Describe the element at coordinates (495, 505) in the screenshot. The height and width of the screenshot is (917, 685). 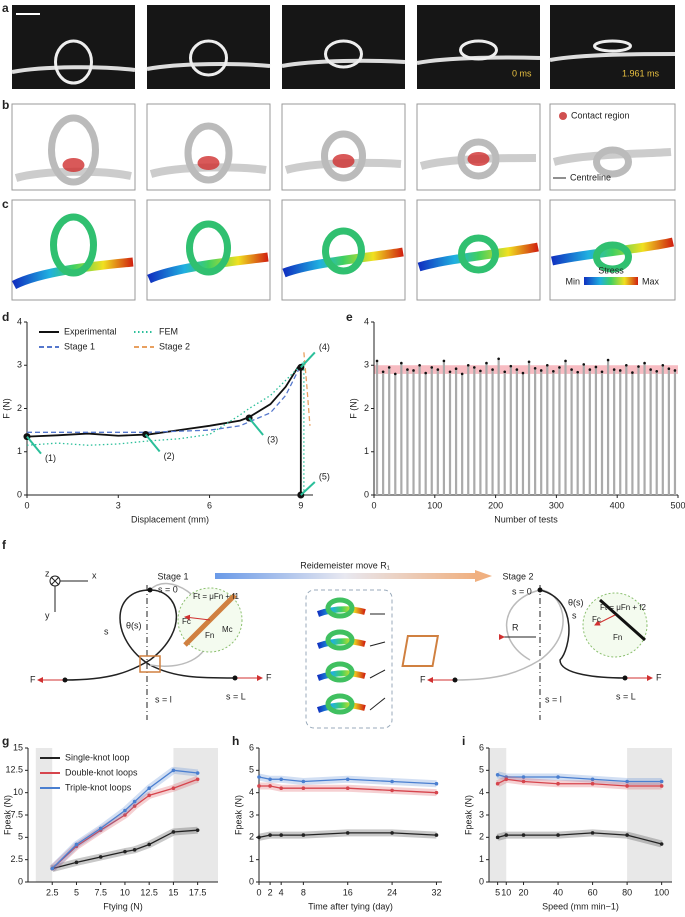
I see `x-tick-label: 200` at that location.